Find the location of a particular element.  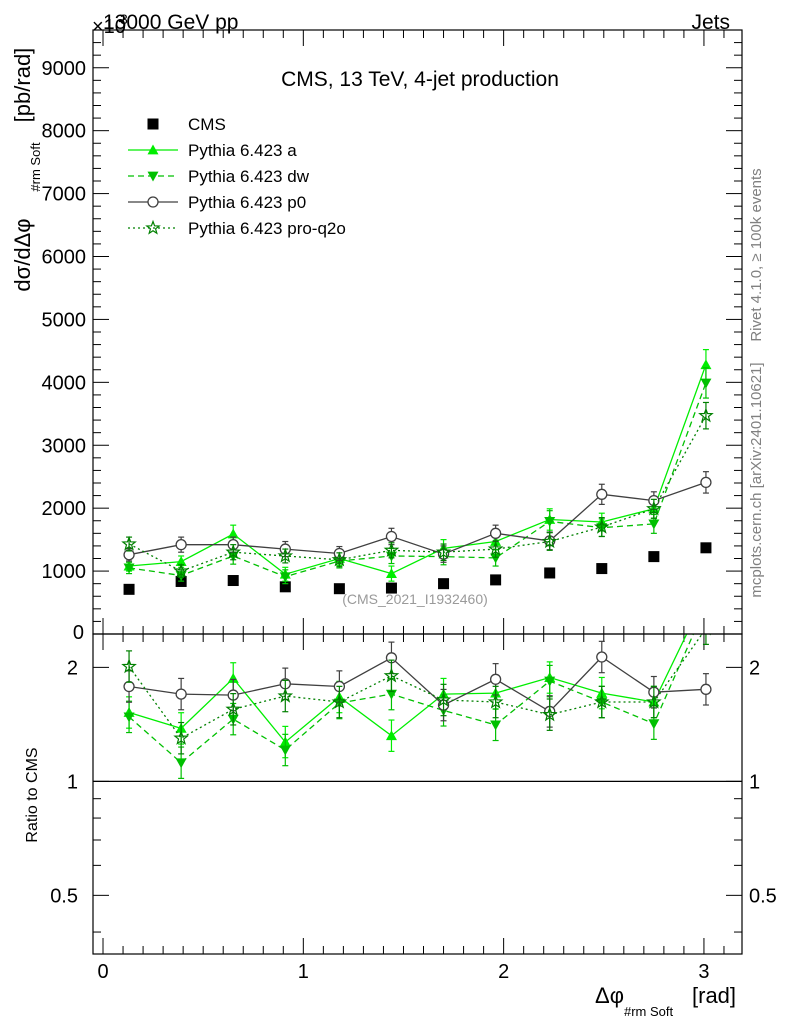

y-tick-label: 9000 is located at coordinates (64, 69).